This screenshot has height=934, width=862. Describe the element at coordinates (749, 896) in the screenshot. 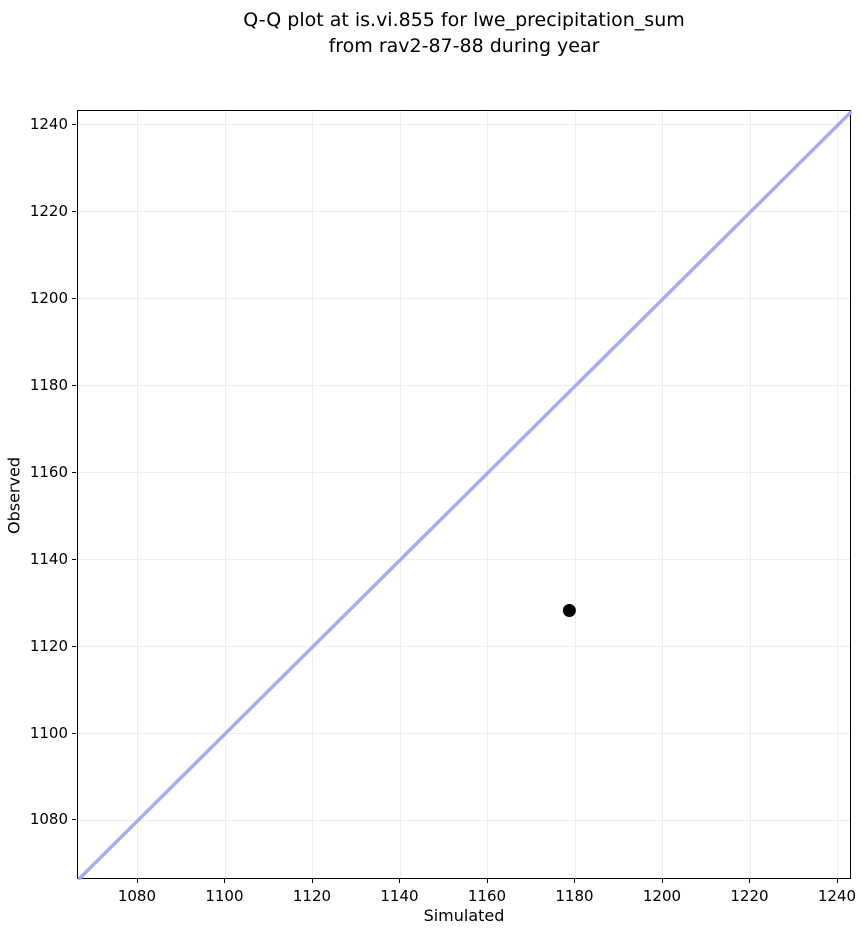

I see `x-tick-label: 1220` at that location.